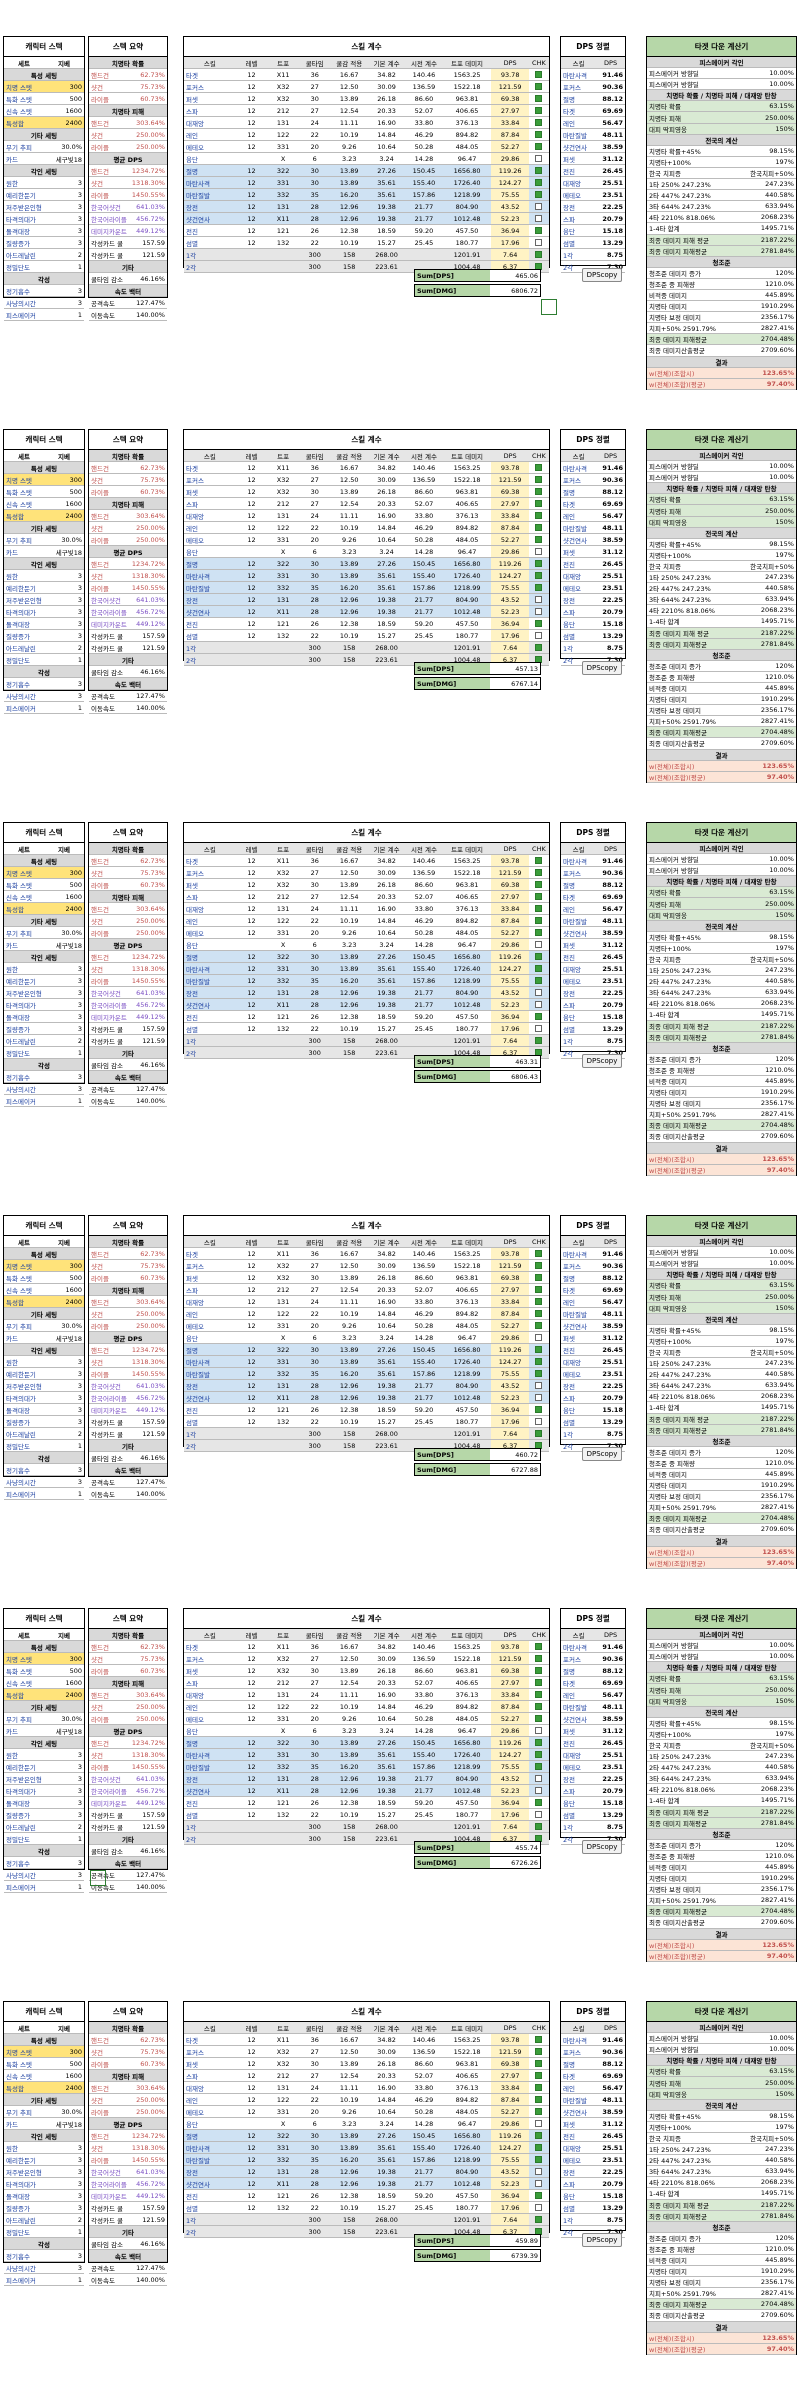 Image resolution: width=800 pixels, height=2385 pixels. I want to click on stat-value: 1, so click(79, 1445).